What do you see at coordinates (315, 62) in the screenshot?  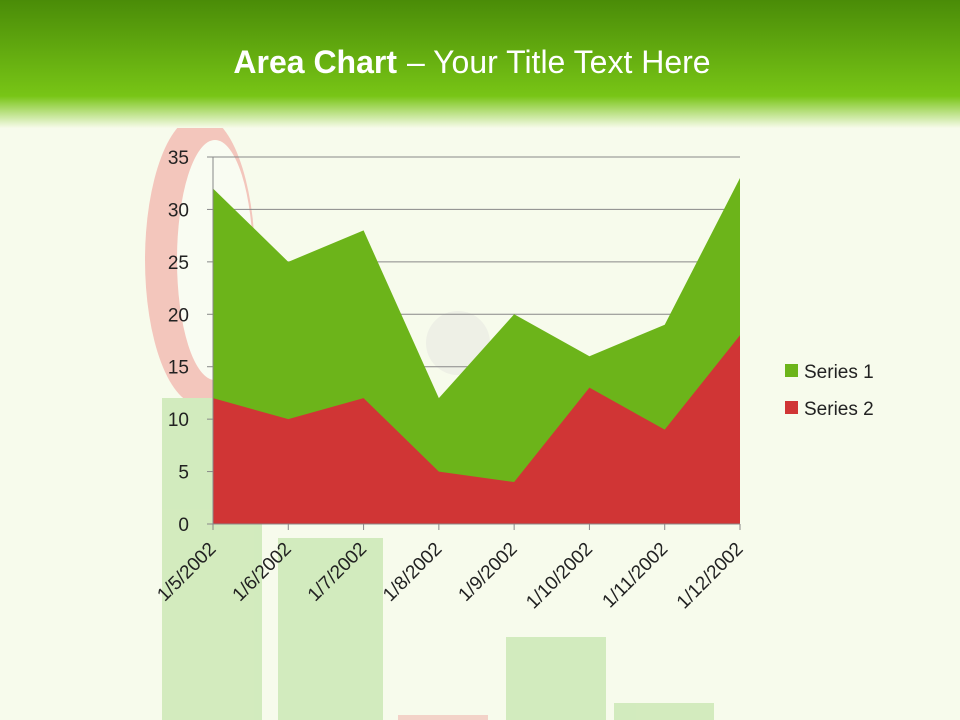 I see `title-bold: Area Chart` at bounding box center [315, 62].